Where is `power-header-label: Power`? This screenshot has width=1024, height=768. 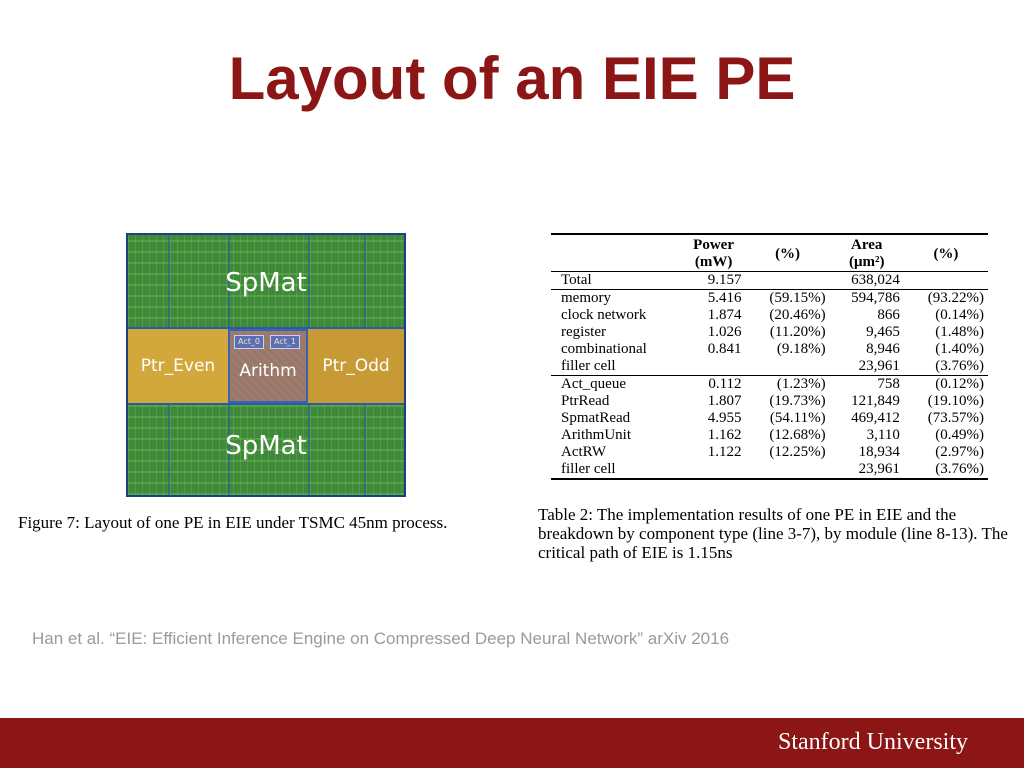
power-header-label: Power is located at coordinates (713, 245).